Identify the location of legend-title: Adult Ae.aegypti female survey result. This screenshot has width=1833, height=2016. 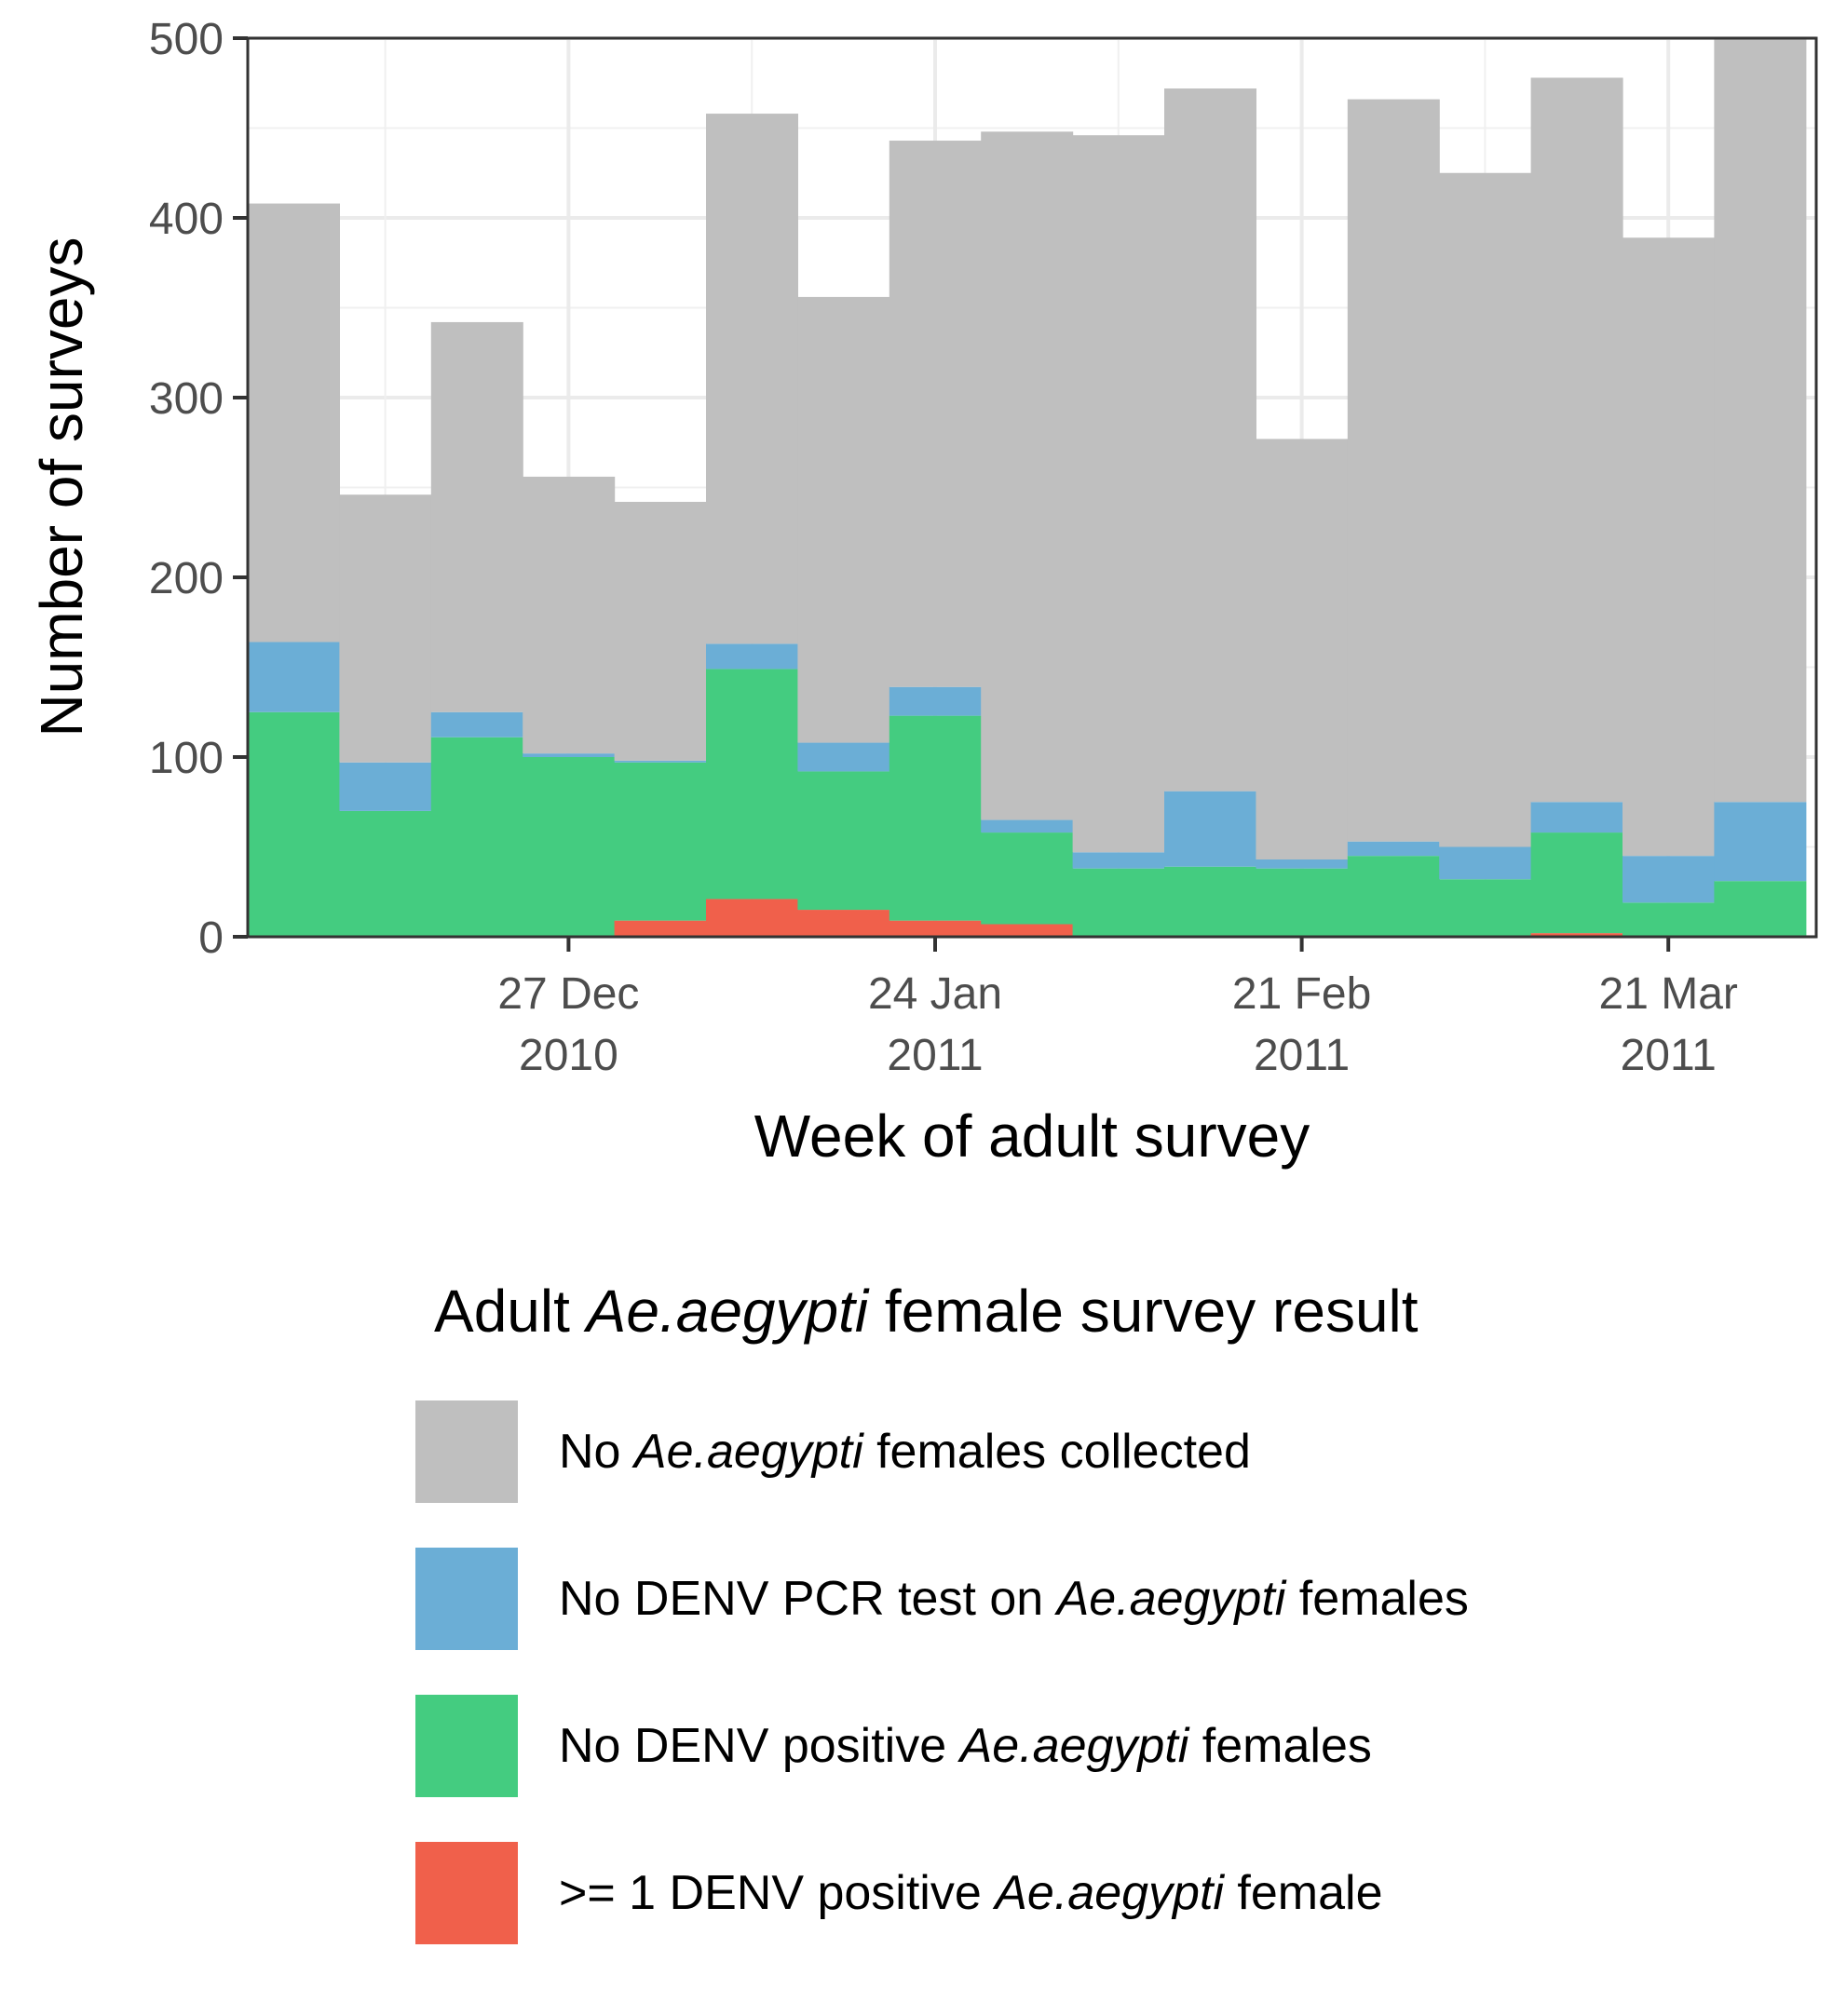
(926, 1311).